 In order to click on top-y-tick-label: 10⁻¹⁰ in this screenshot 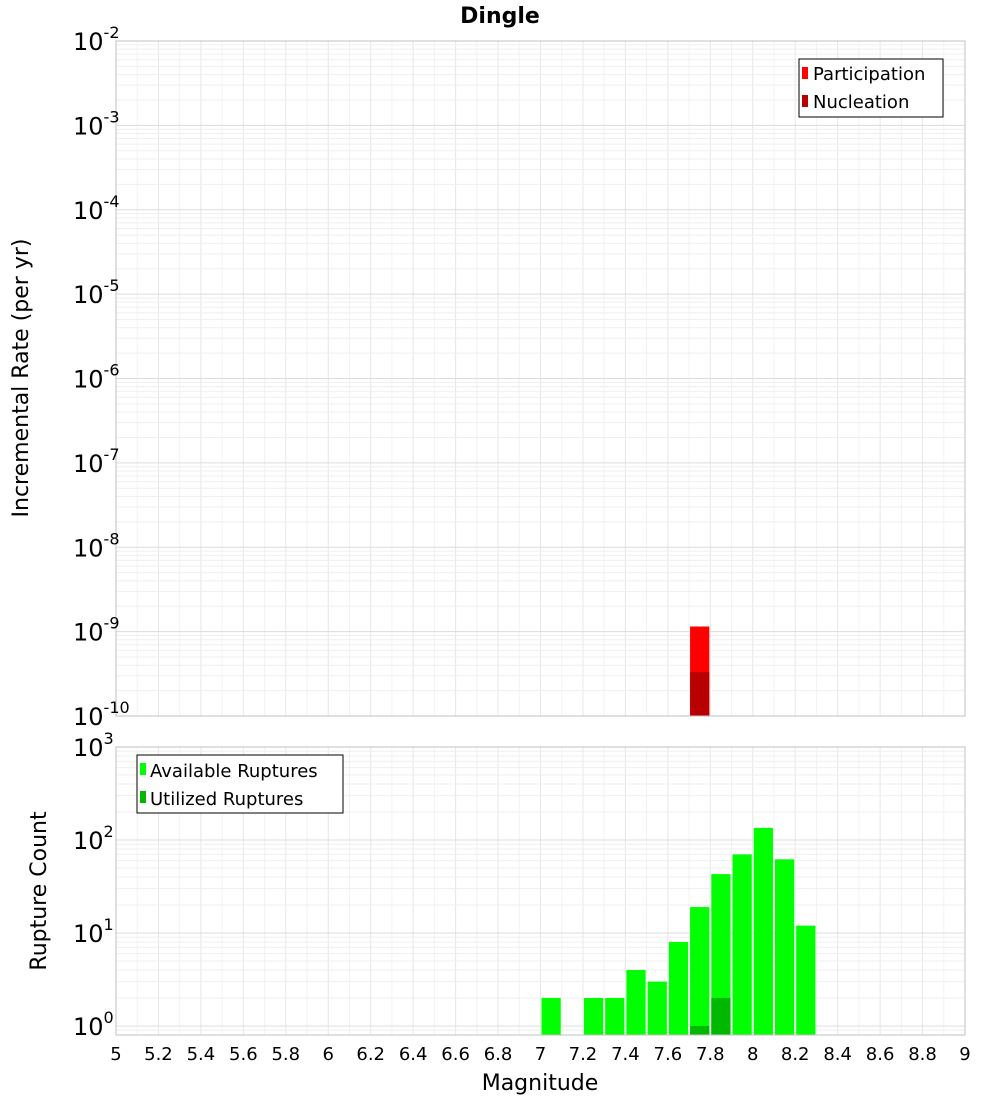, I will do `click(101, 714)`.